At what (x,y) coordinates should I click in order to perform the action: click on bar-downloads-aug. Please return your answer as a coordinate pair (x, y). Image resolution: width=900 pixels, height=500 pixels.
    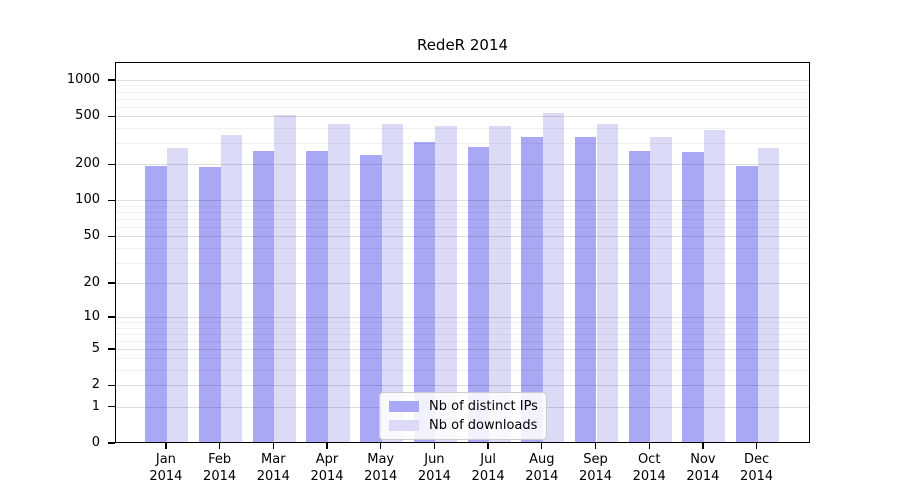
    Looking at the image, I should click on (553, 277).